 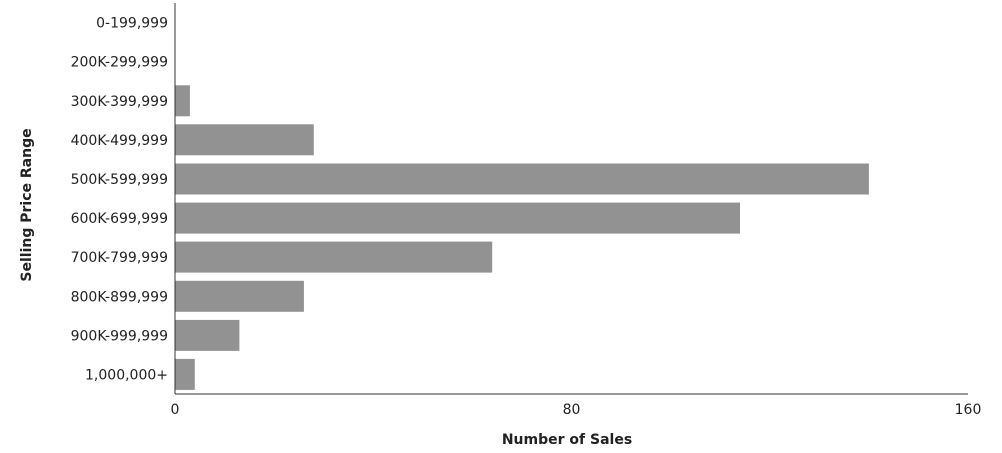 I want to click on category-label: 700K-799,999, so click(x=119, y=258).